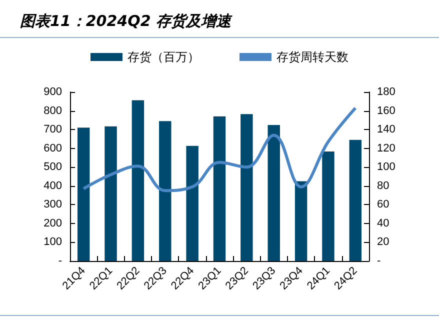  What do you see at coordinates (386, 167) in the screenshot?
I see `y2-tick-label: 100` at bounding box center [386, 167].